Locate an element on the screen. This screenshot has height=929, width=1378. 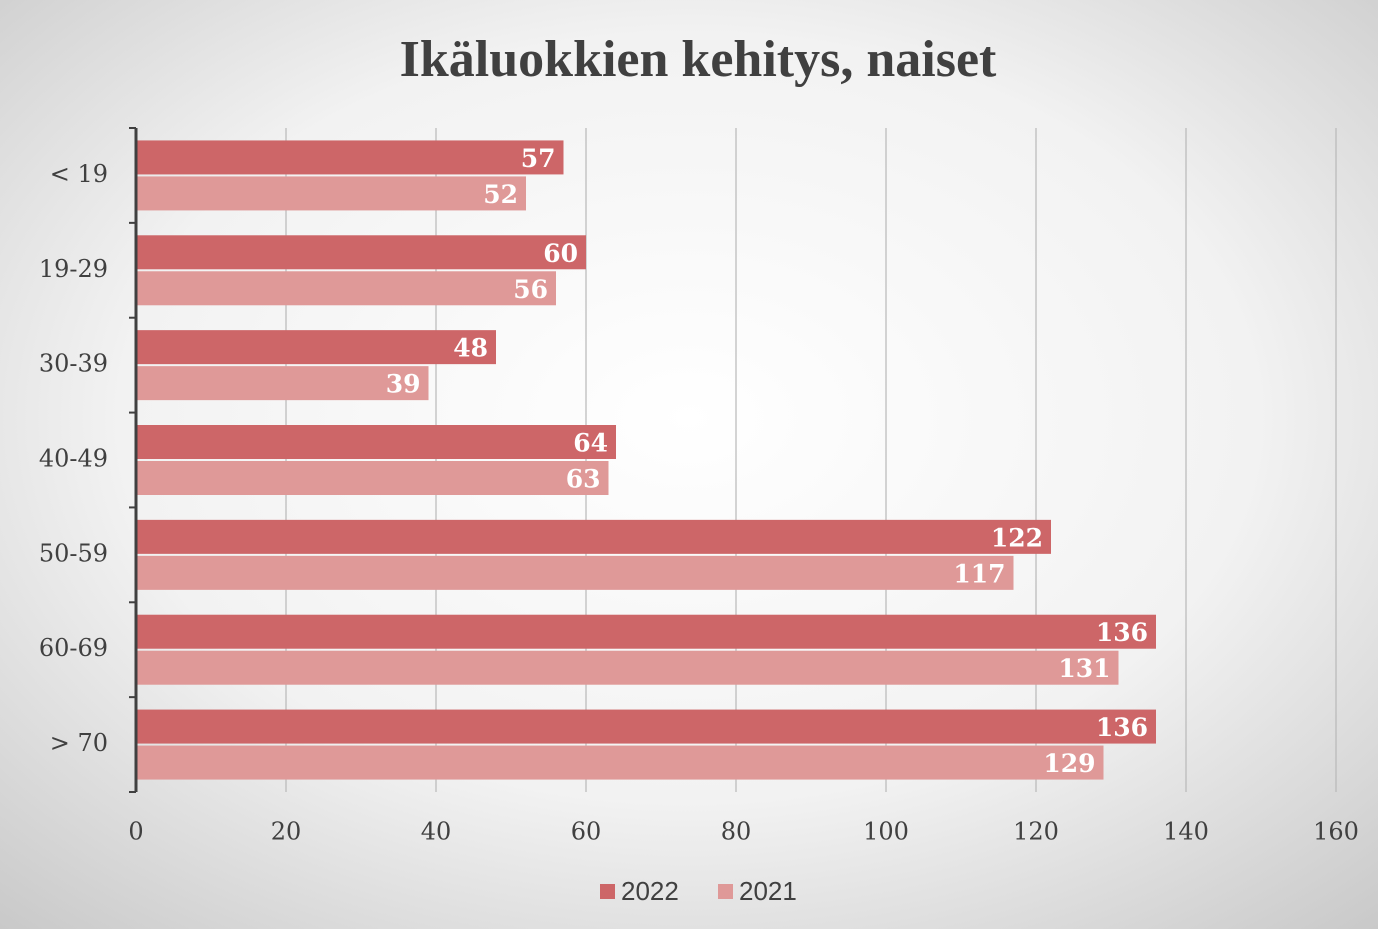
data-label: 122 is located at coordinates (1017, 537).